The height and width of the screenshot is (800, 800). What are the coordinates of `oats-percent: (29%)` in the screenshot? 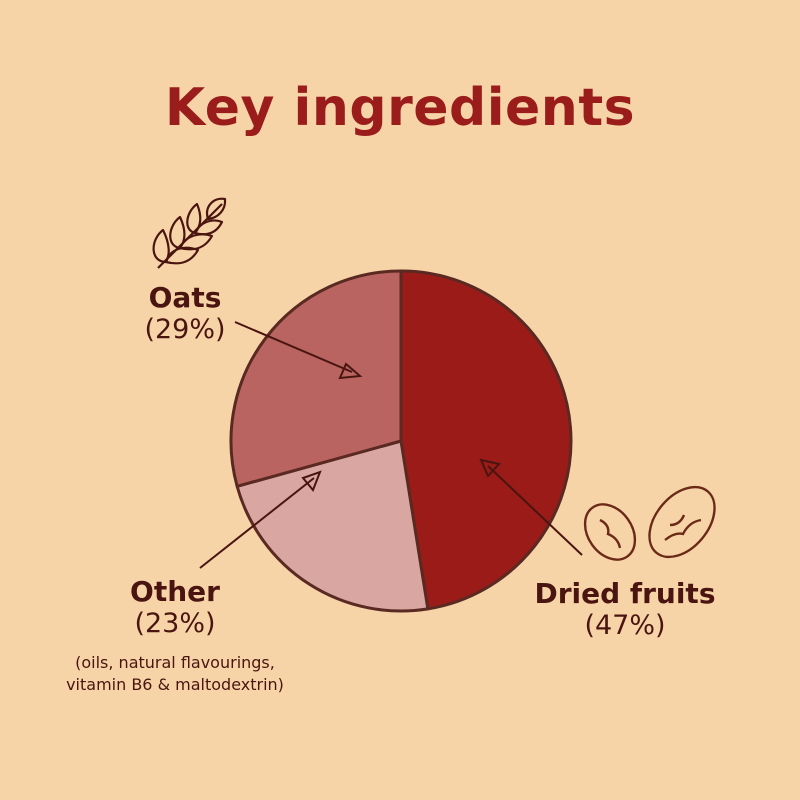 It's located at (185, 329).